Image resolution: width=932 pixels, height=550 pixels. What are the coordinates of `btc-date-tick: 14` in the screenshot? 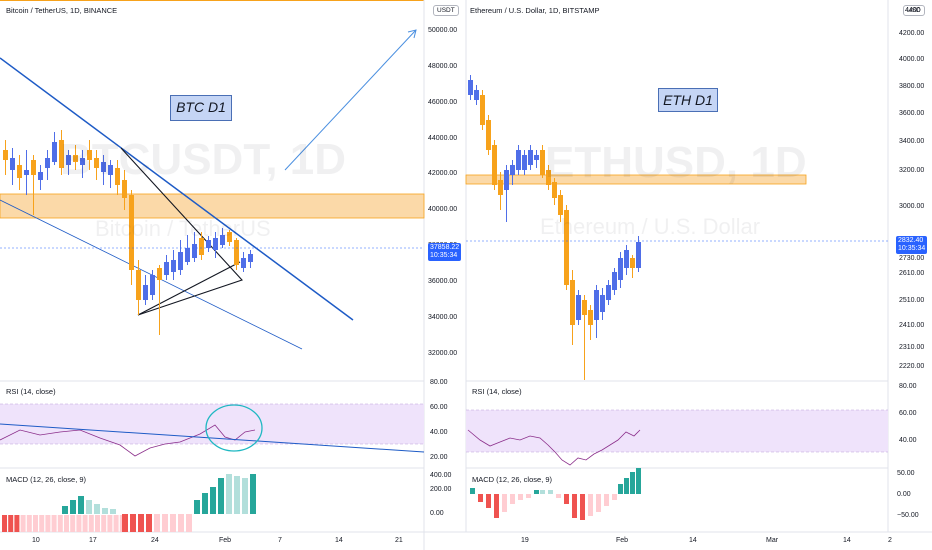 It's located at (339, 540).